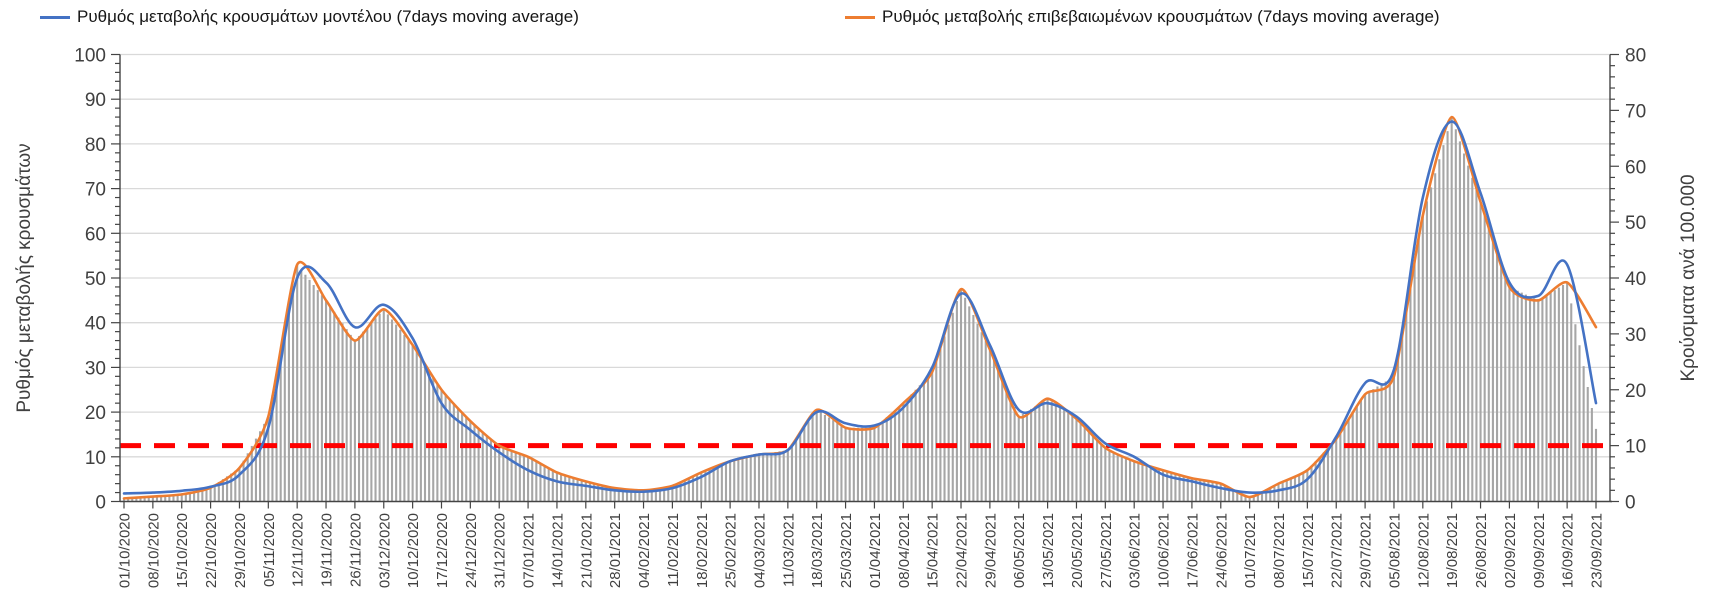 The width and height of the screenshot is (1712, 601). Describe the element at coordinates (384, 550) in the screenshot. I see `x-tick-label: 03/12/2020` at that location.